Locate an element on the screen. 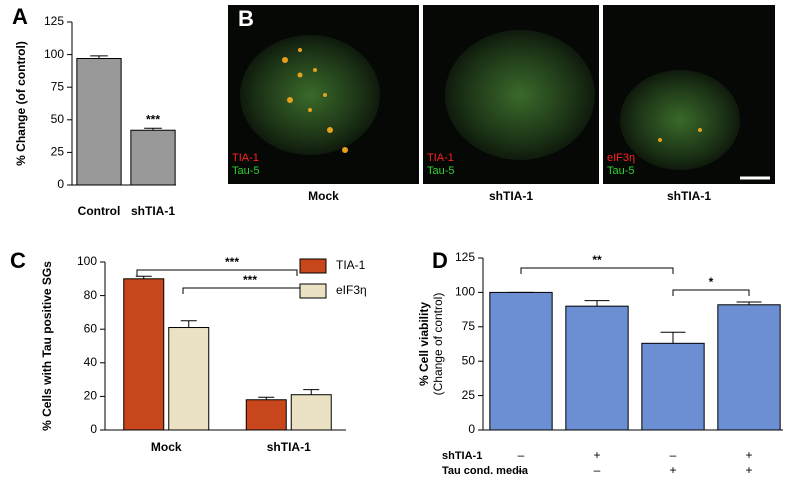 The height and width of the screenshot is (483, 787). legend-label: TIA-1 is located at coordinates (351, 265).